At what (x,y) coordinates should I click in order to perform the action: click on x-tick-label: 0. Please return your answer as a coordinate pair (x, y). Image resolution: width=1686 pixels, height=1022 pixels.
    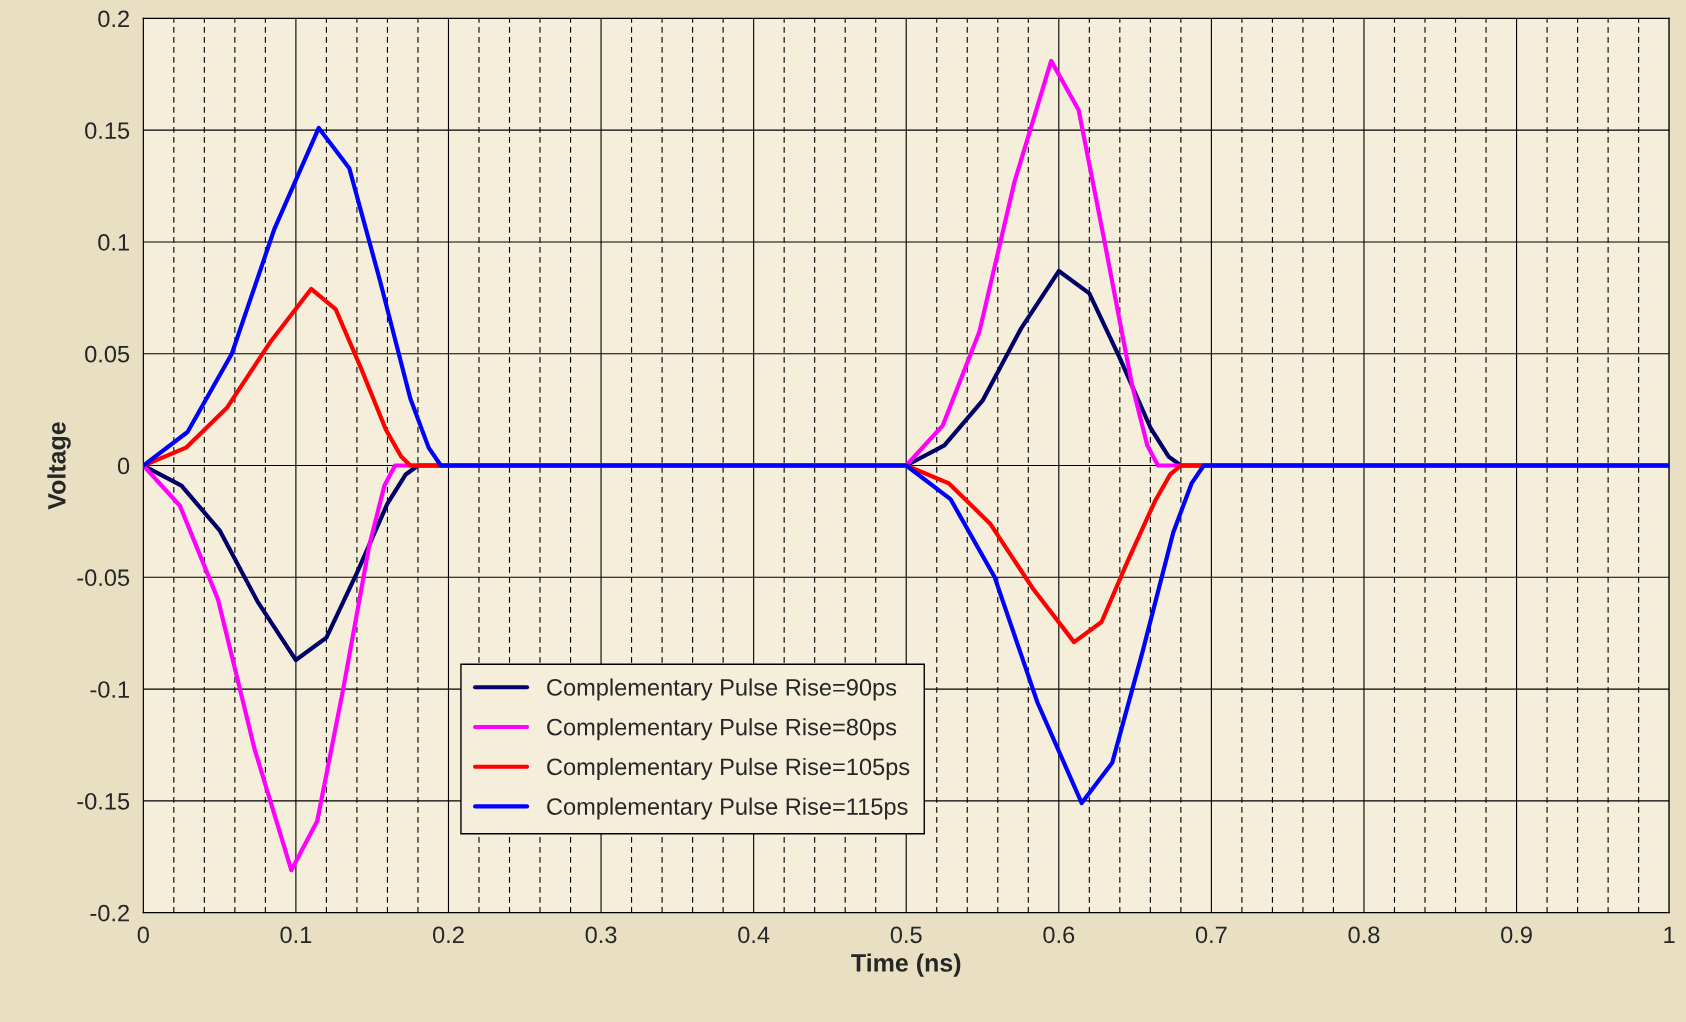
    Looking at the image, I should click on (143, 935).